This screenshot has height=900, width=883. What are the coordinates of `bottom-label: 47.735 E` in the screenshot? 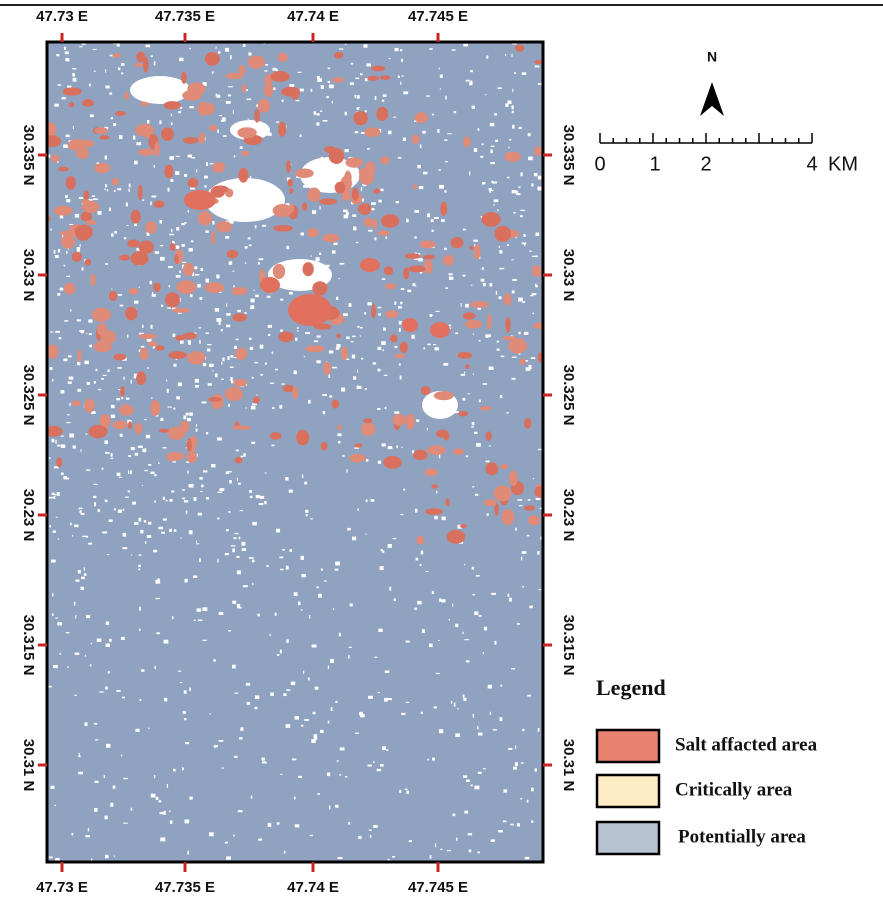 It's located at (185, 887).